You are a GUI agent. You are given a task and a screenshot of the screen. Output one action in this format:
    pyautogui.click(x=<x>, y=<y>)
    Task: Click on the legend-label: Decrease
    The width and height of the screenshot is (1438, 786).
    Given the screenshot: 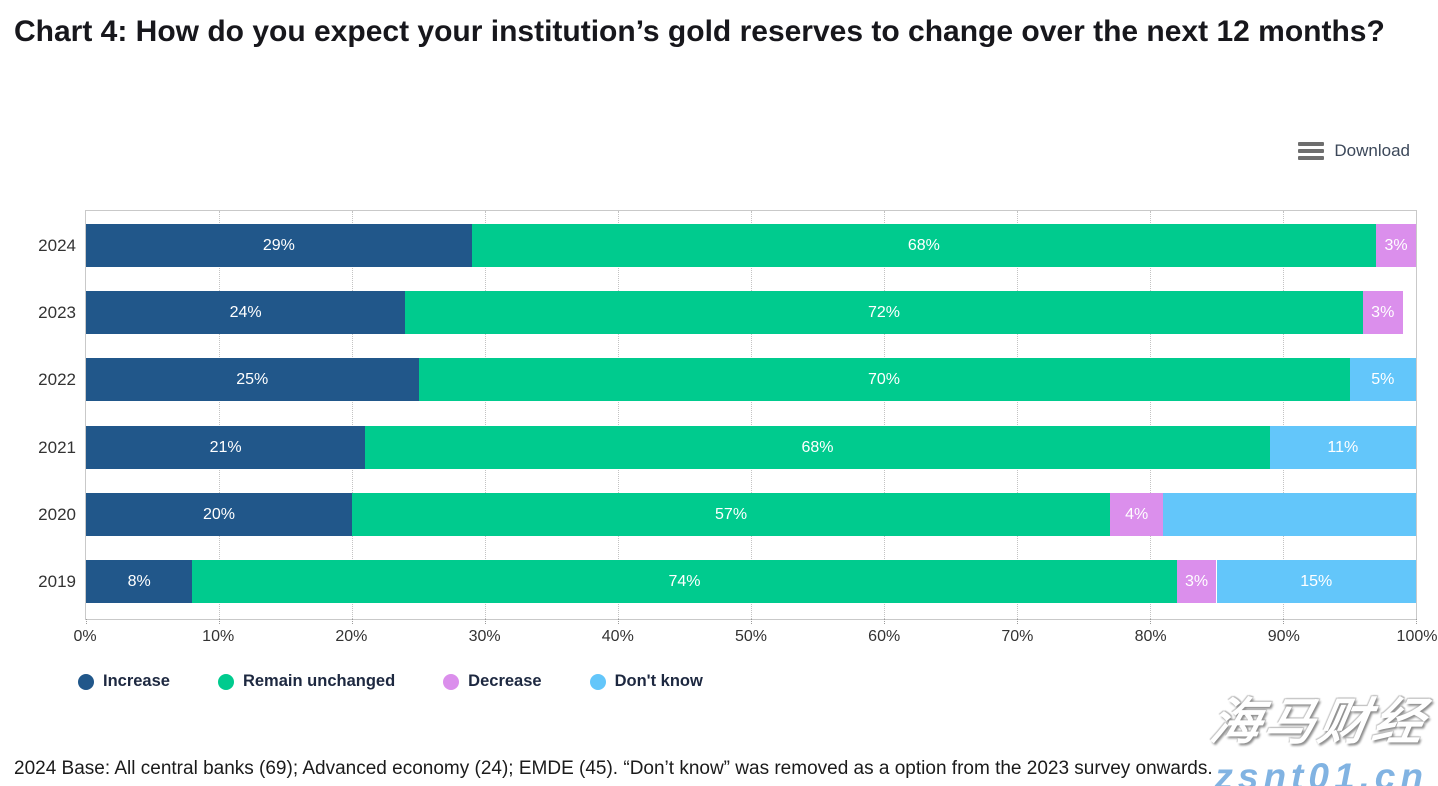 What is the action you would take?
    pyautogui.click(x=505, y=681)
    